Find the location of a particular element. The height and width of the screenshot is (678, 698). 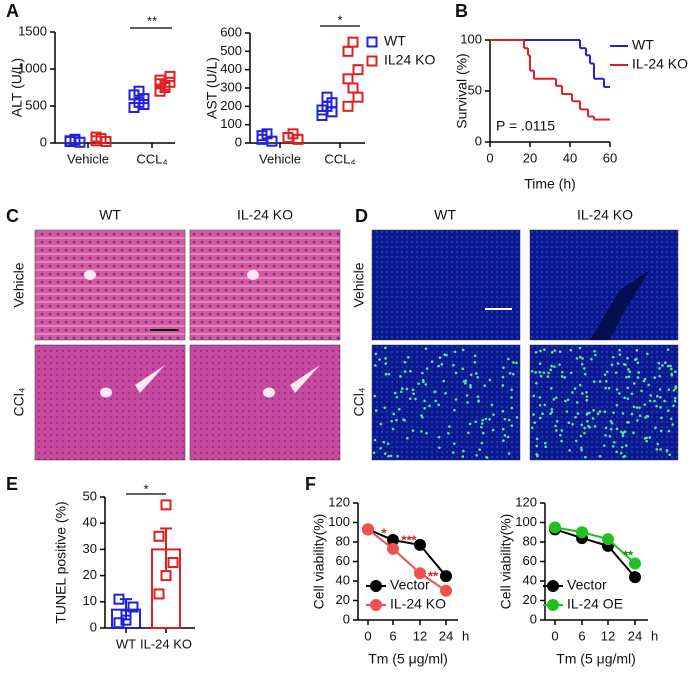

x-tick-label: 40 is located at coordinates (570, 157).